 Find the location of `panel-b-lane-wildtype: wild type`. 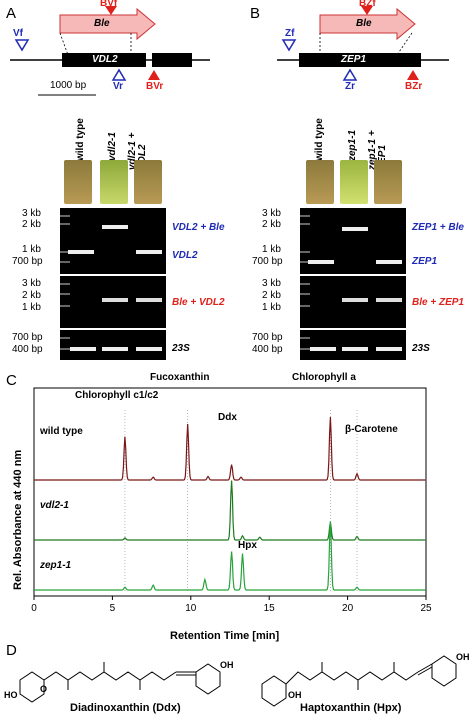

panel-b-lane-wildtype: wild type is located at coordinates (319, 139).